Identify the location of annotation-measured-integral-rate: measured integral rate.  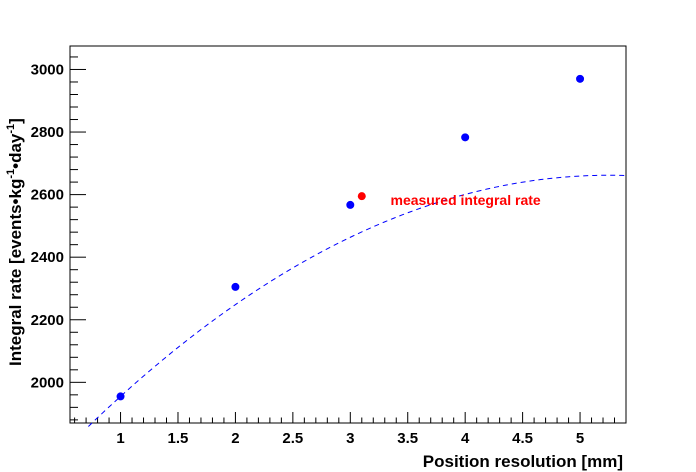
(466, 200).